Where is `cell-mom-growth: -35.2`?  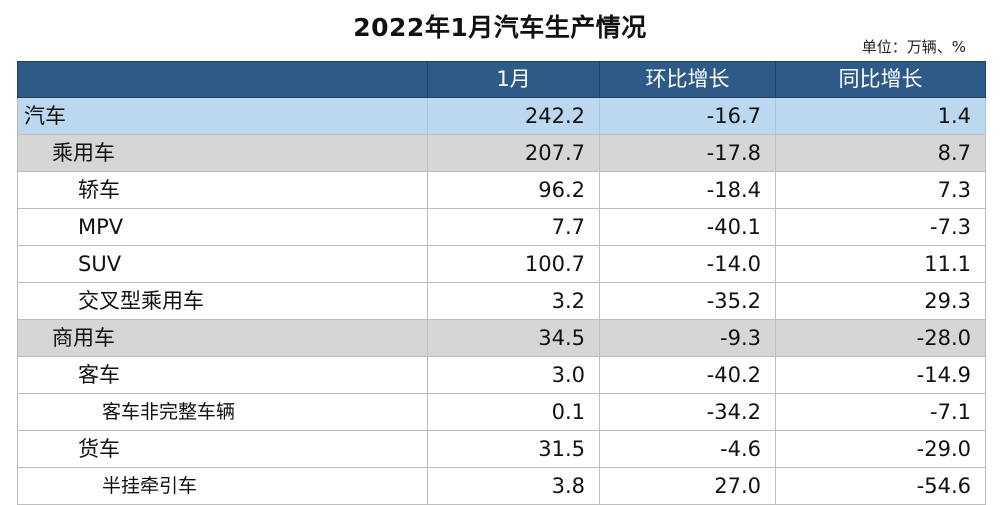
cell-mom-growth: -35.2 is located at coordinates (687, 301).